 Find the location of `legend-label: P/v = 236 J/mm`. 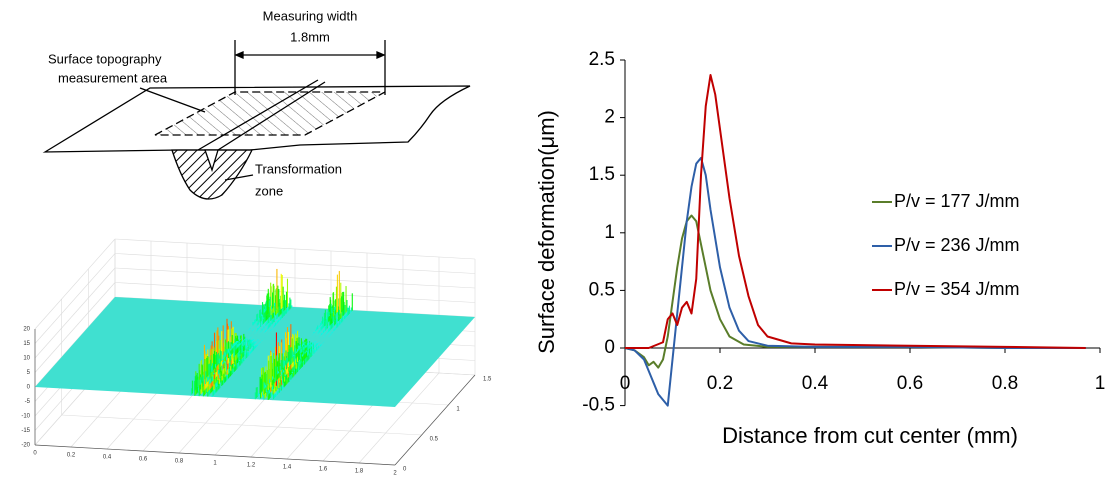

legend-label: P/v = 236 J/mm is located at coordinates (957, 245).